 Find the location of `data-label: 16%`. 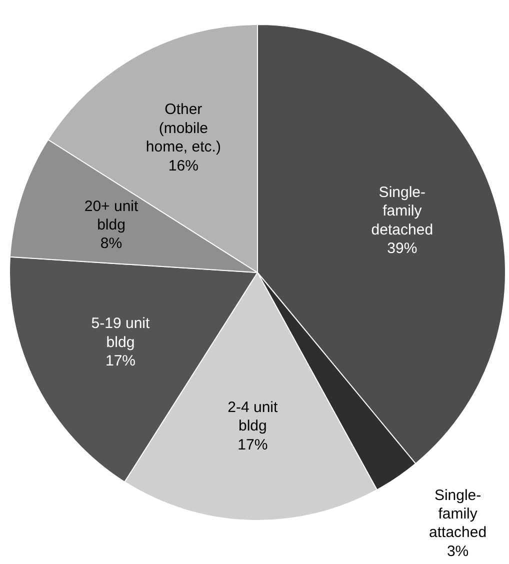

data-label: 16% is located at coordinates (183, 165).